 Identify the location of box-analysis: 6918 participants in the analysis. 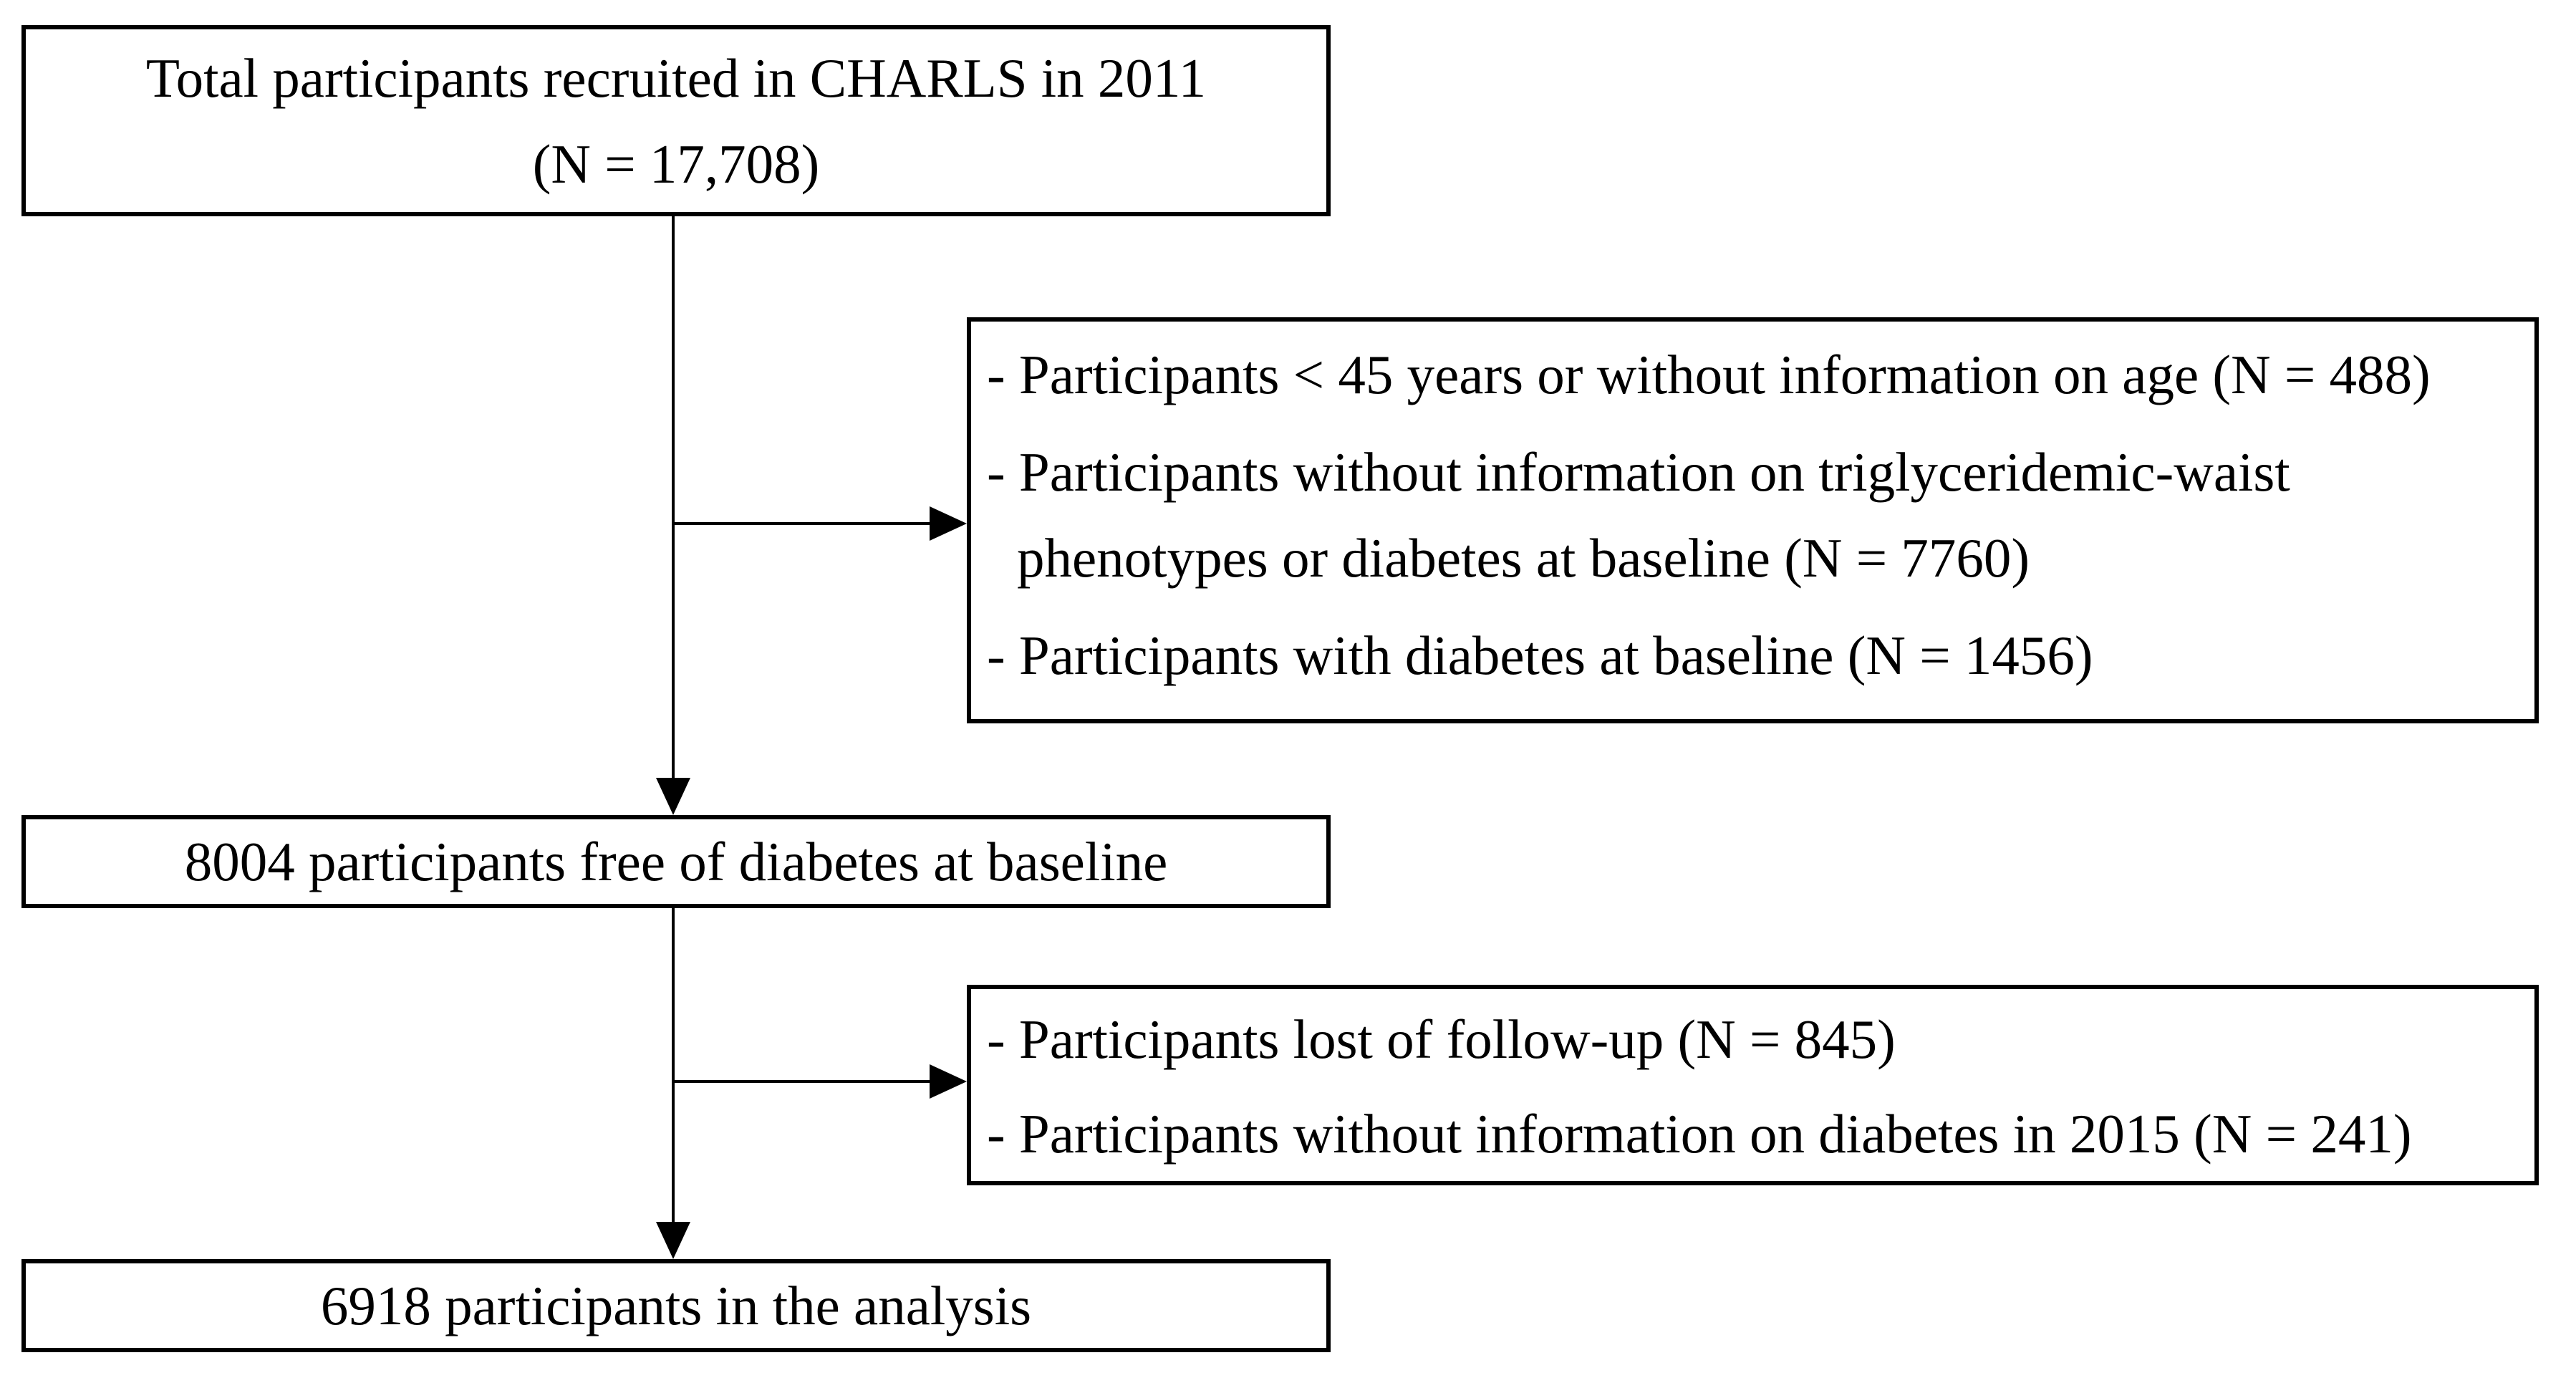
(676, 1305).